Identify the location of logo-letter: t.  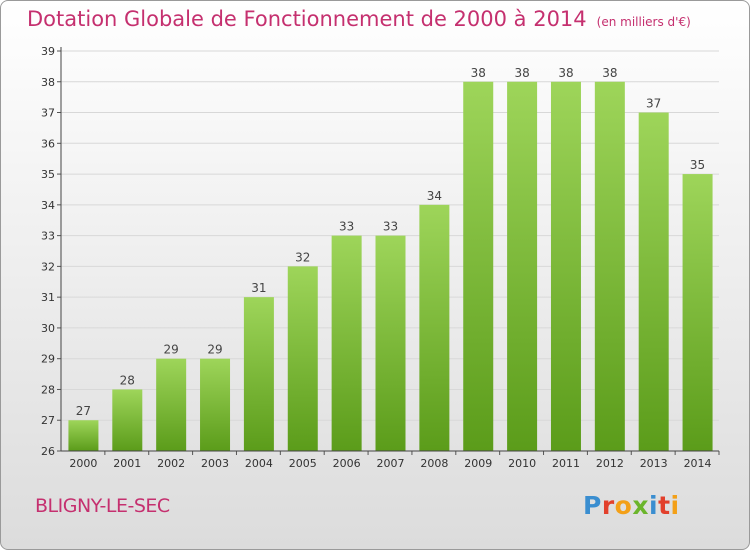
(664, 505).